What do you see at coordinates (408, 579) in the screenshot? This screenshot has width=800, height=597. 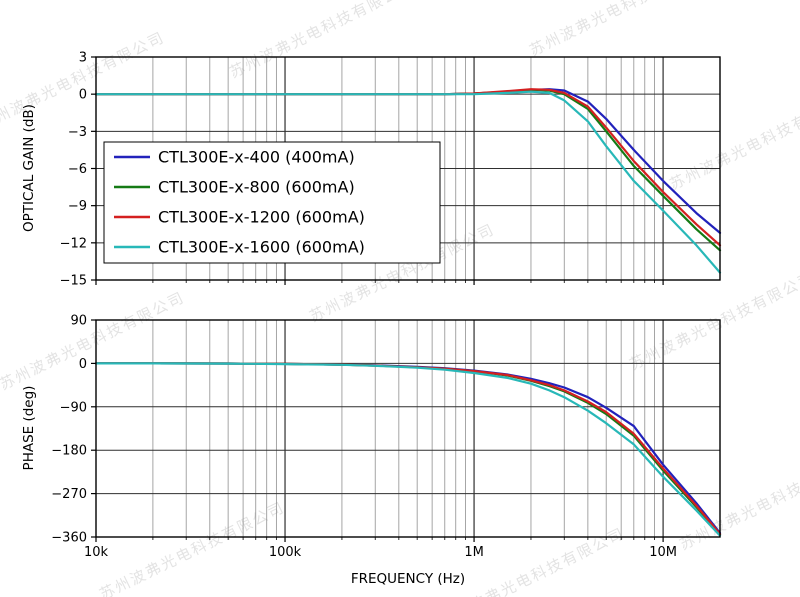 I see `x-axis-label: FREQUENCY (Hz)` at bounding box center [408, 579].